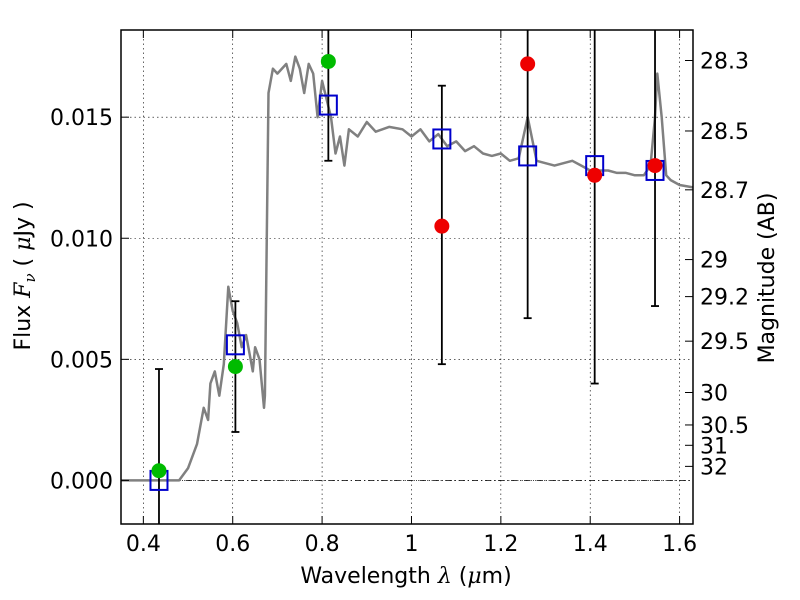  Describe the element at coordinates (724, 342) in the screenshot. I see `right-tick-label: 29.5` at that location.